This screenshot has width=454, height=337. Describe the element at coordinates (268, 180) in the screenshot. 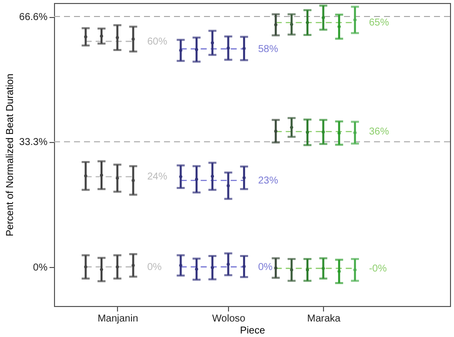

I see `data-label: 23%` at that location.